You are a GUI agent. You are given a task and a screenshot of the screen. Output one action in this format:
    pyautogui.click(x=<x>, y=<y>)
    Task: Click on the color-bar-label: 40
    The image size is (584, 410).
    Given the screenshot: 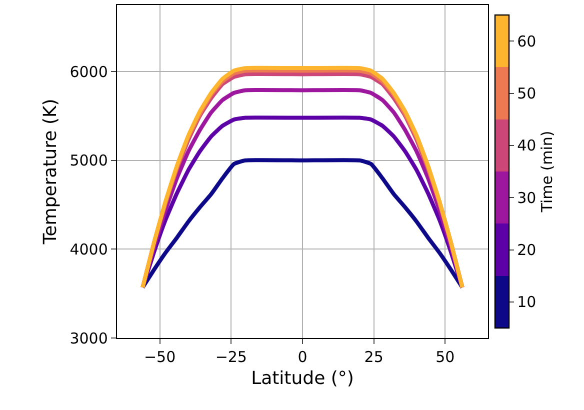 What is the action you would take?
    pyautogui.click(x=526, y=145)
    